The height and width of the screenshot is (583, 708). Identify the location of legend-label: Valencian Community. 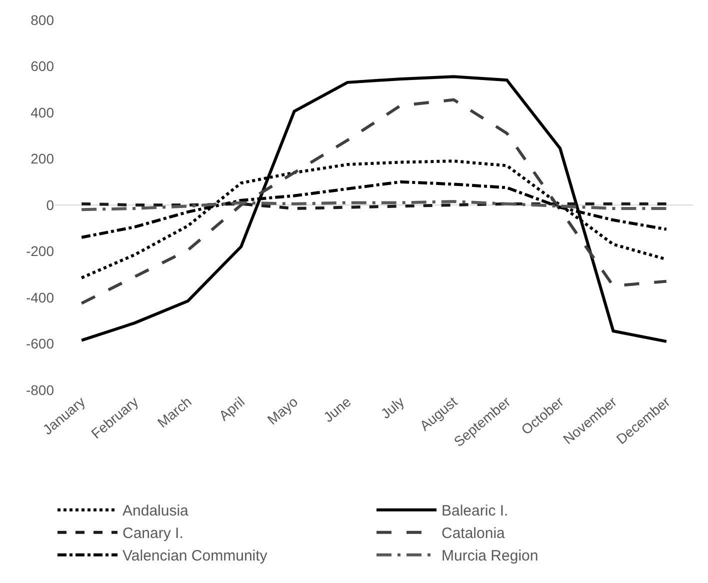
(195, 556).